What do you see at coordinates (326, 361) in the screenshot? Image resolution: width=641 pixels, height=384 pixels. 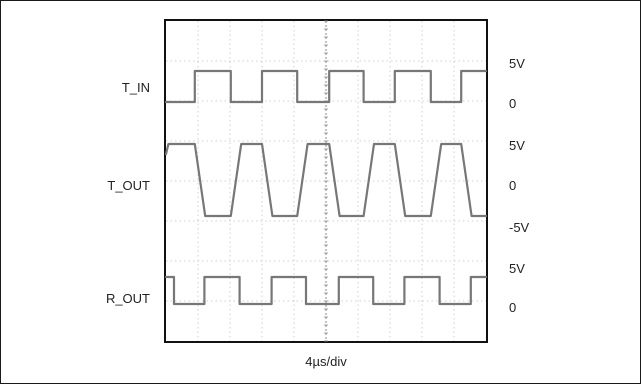 I see `x-axis-label: 4µs/div` at bounding box center [326, 361].